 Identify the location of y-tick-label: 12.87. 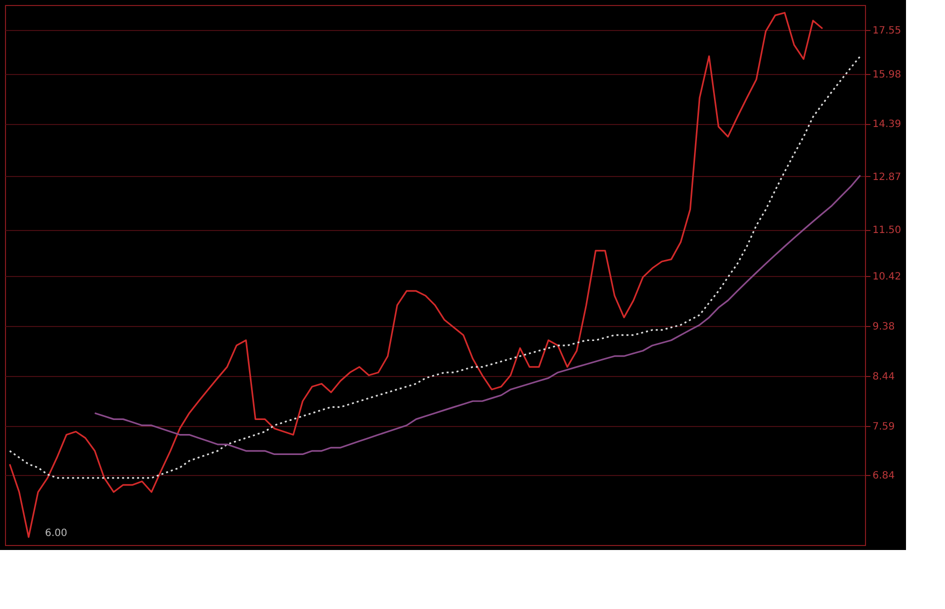
(887, 177).